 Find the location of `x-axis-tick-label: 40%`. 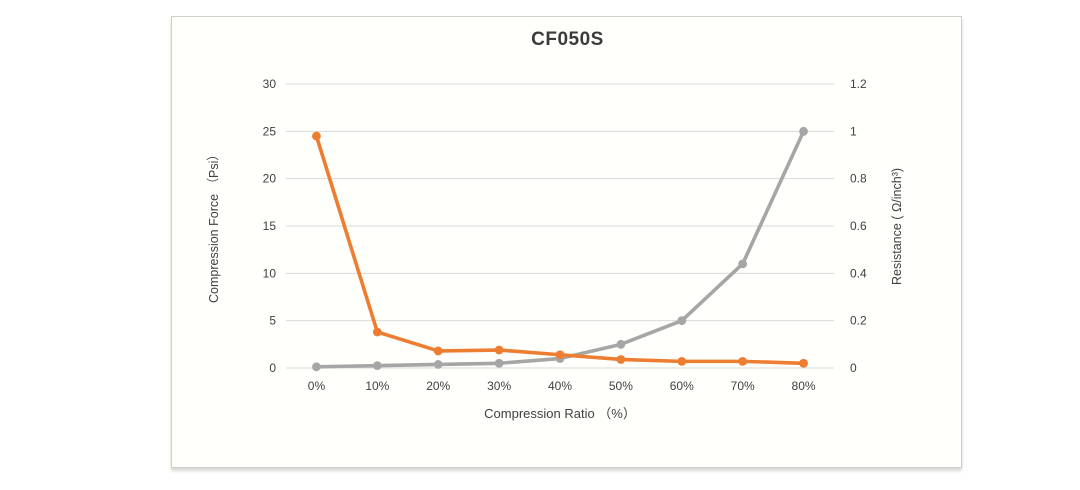

x-axis-tick-label: 40% is located at coordinates (560, 386).